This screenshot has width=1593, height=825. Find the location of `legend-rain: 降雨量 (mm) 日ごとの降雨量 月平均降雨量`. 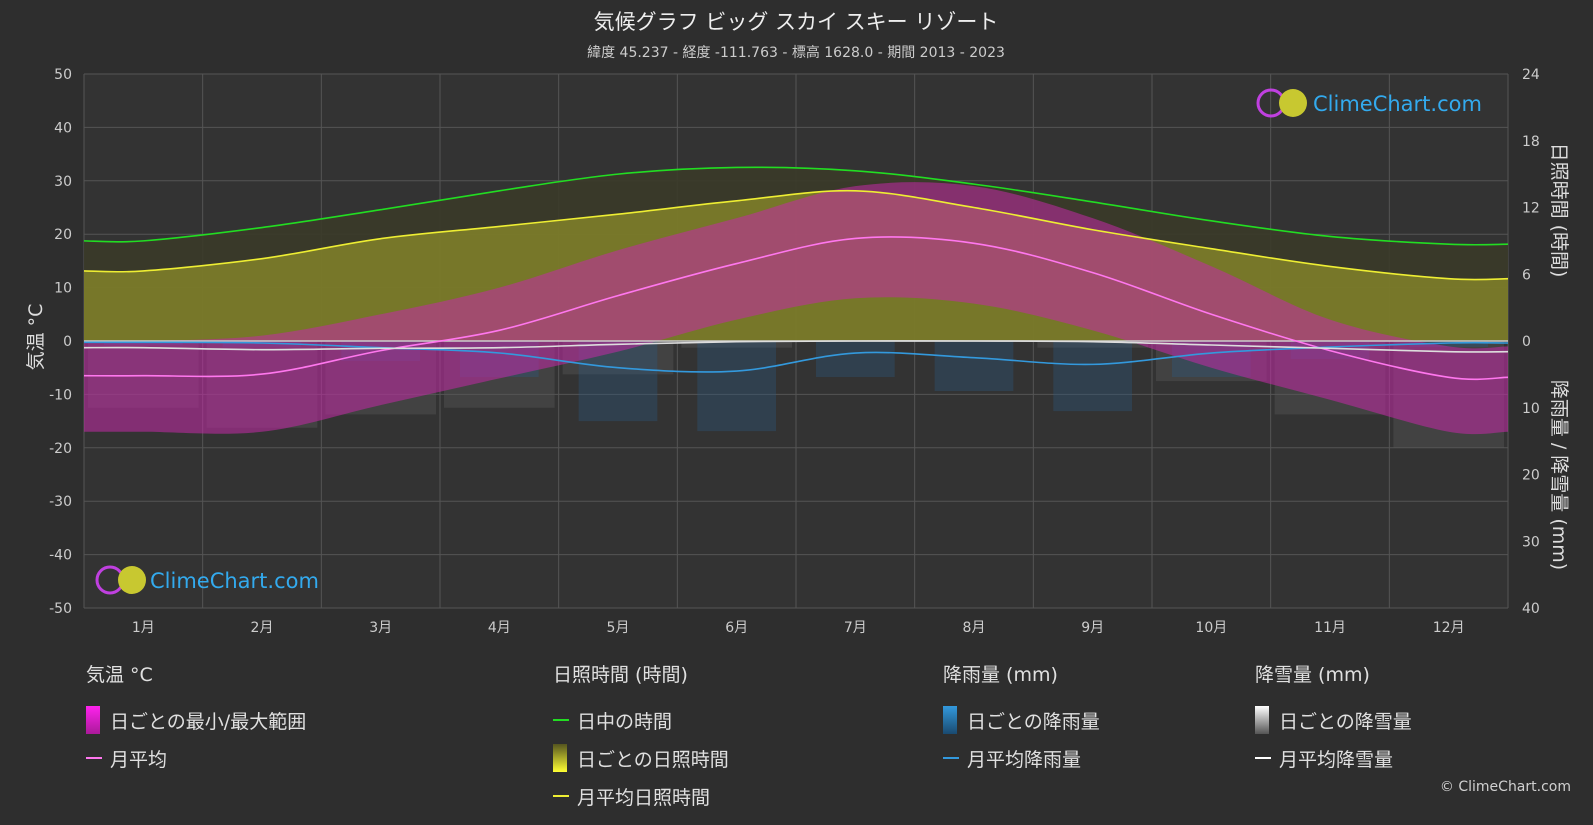

legend-rain: 降雨量 (mm) 日ごとの降雨量 月平均降雨量 is located at coordinates (1021, 718).